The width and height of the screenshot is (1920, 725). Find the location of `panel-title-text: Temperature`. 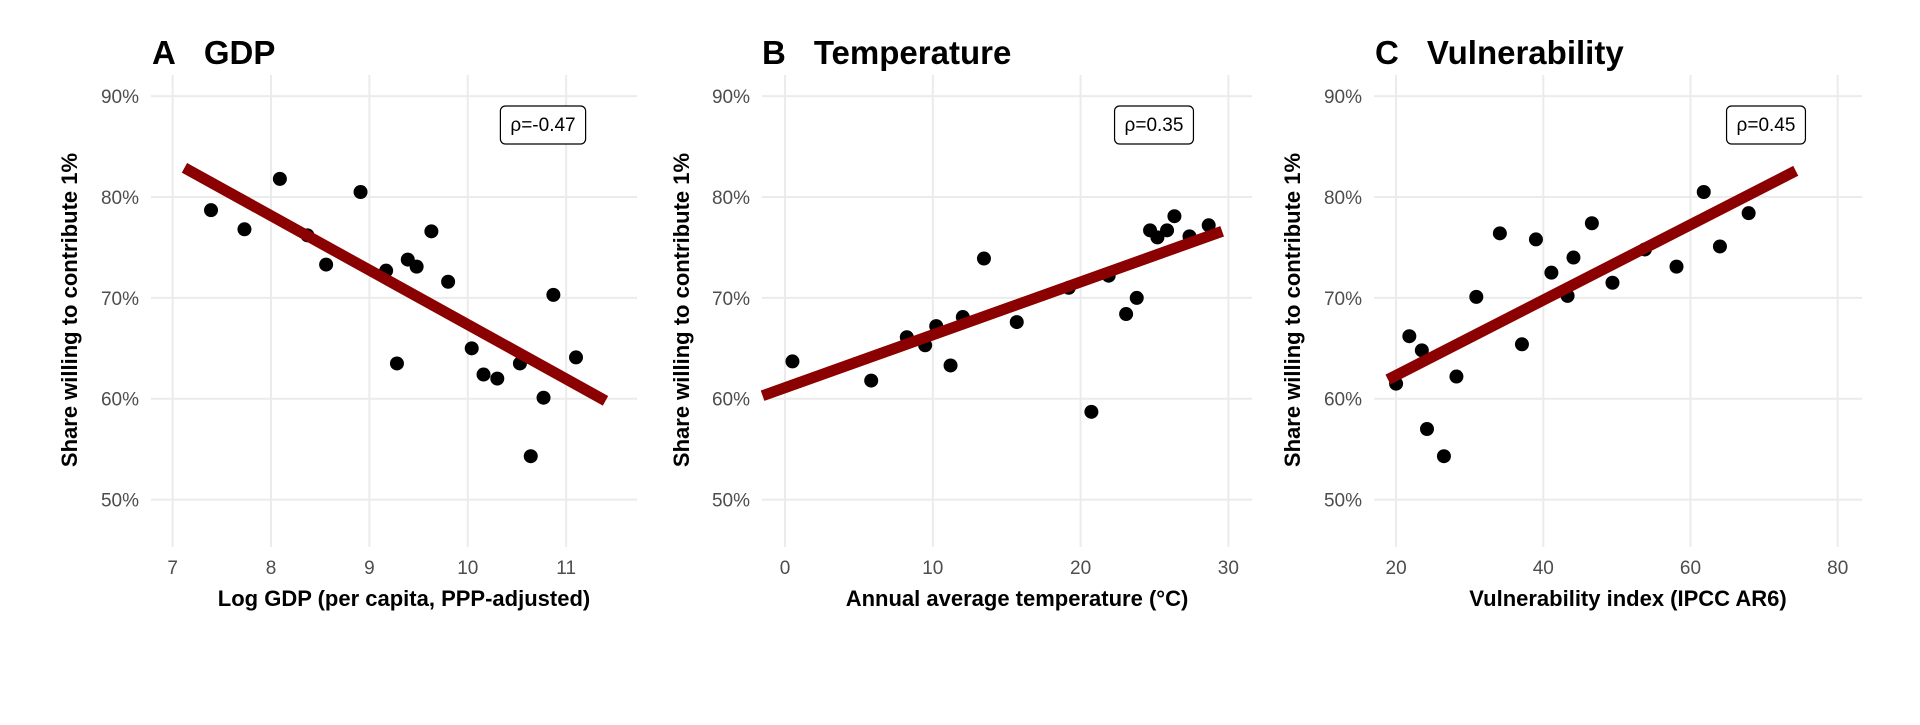

panel-title-text: Temperature is located at coordinates (912, 52).